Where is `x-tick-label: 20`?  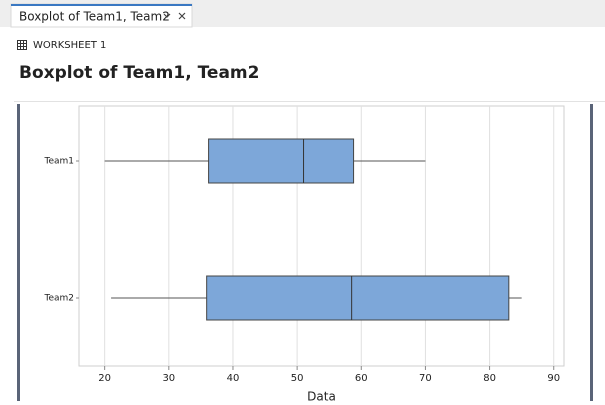 x-tick-label: 20 is located at coordinates (104, 378).